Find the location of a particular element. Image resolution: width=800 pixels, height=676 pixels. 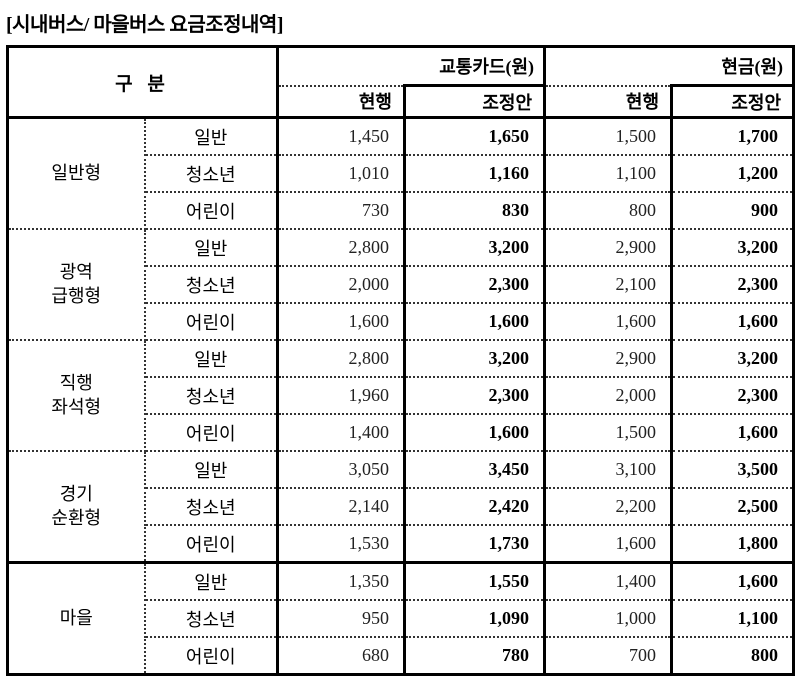

card-current-value: 1,530 is located at coordinates (341, 544).